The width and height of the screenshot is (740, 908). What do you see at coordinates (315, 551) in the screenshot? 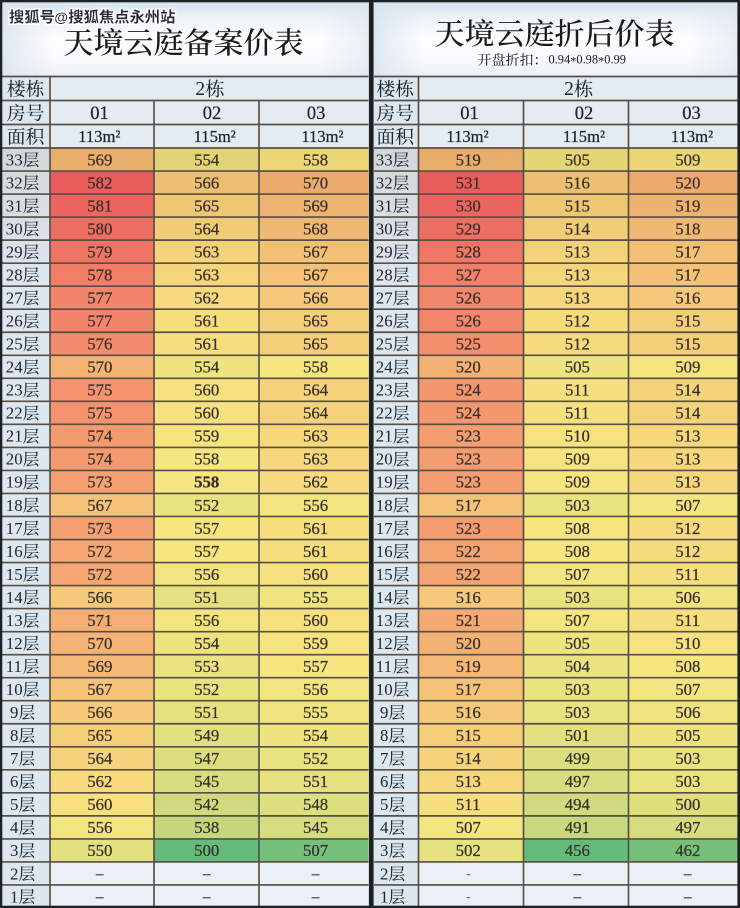
I see `svg-text: 561` at bounding box center [315, 551].